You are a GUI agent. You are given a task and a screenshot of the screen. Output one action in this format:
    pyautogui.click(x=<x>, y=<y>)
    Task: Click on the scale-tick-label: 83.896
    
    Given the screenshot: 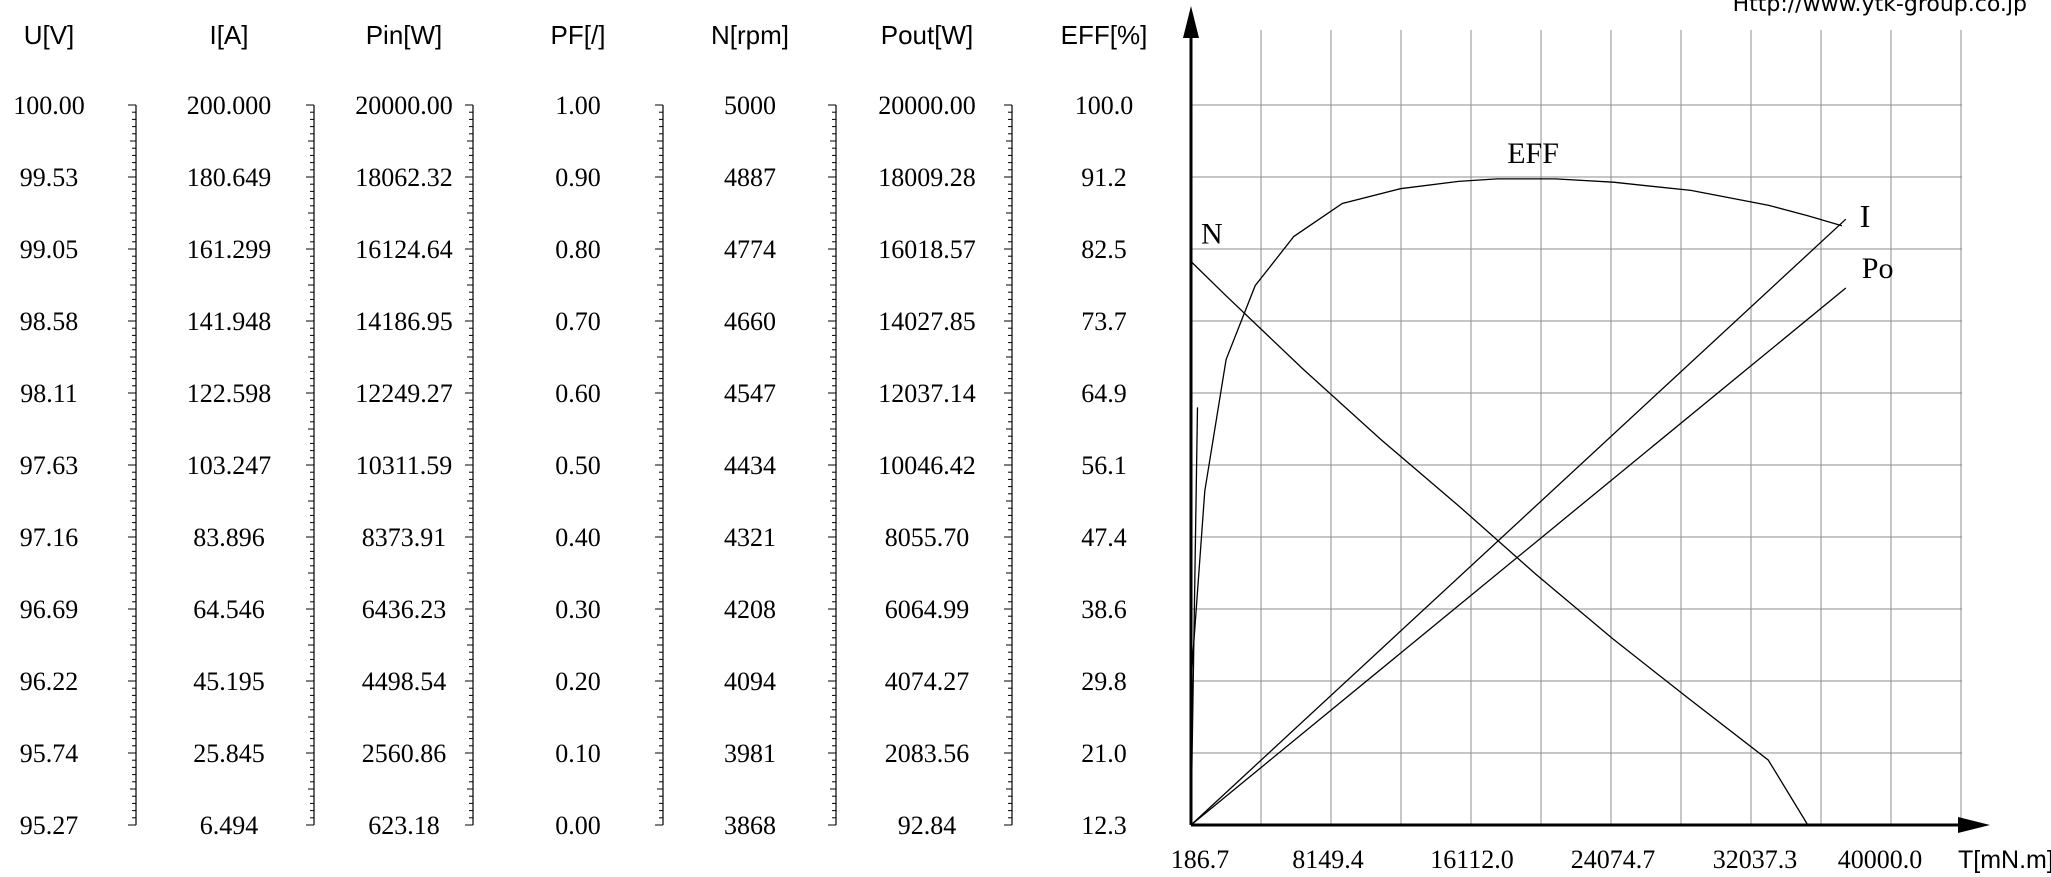 What is the action you would take?
    pyautogui.click(x=229, y=537)
    